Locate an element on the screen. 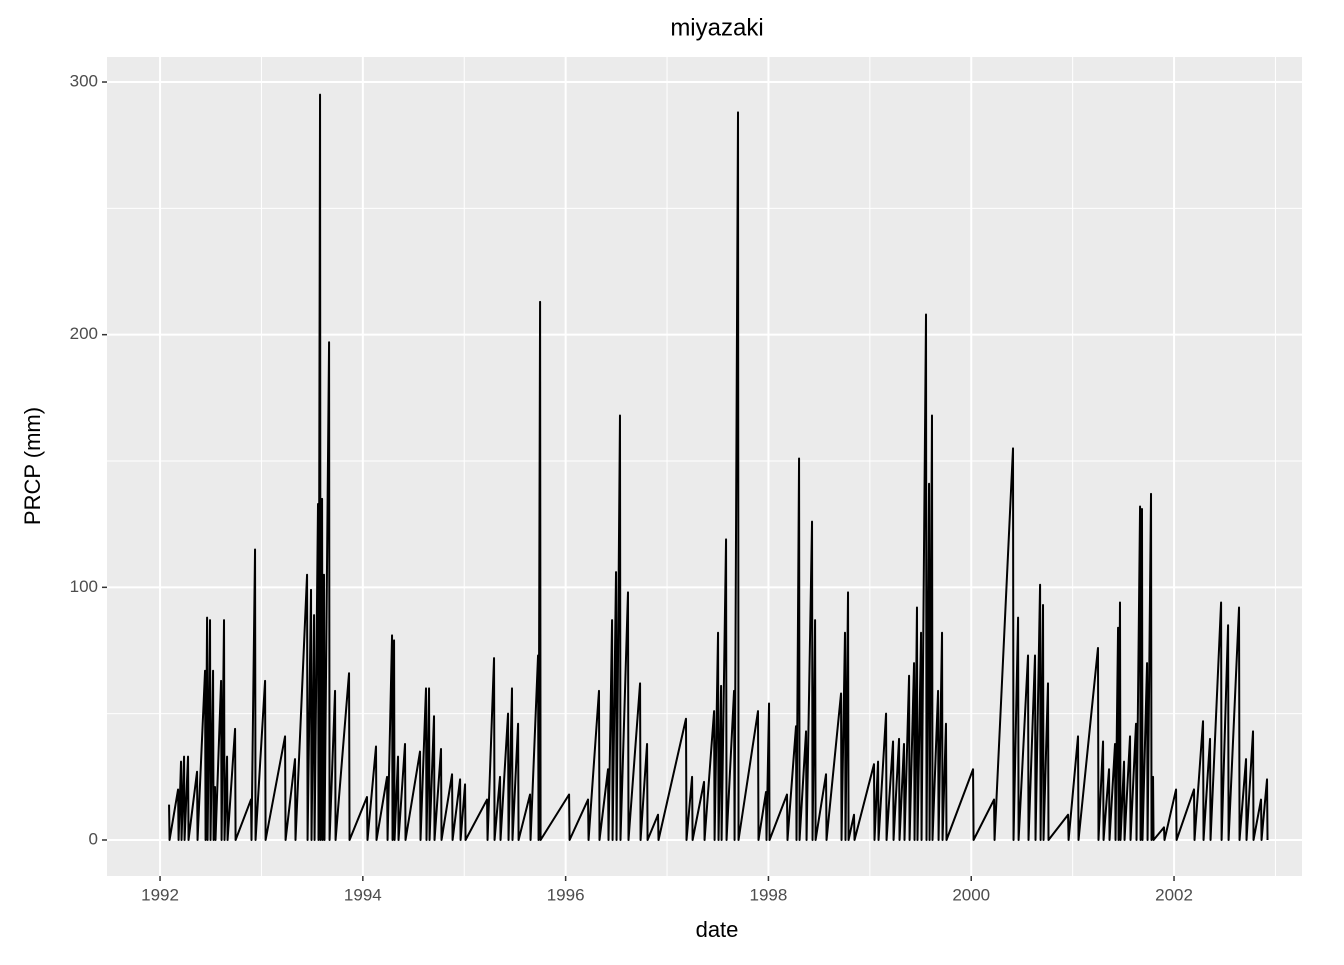 This screenshot has width=1344, height=965. y-tick-label: 100 is located at coordinates (84, 586).